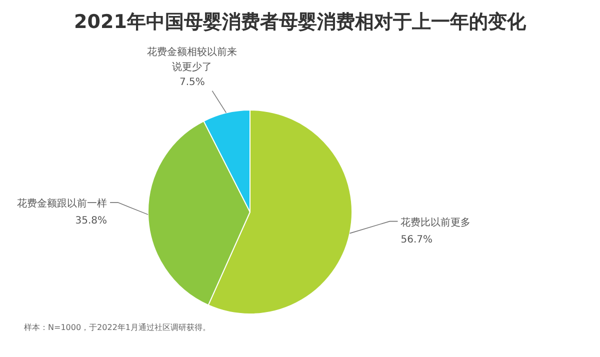  I want to click on data-label: 7.5%, so click(192, 82).